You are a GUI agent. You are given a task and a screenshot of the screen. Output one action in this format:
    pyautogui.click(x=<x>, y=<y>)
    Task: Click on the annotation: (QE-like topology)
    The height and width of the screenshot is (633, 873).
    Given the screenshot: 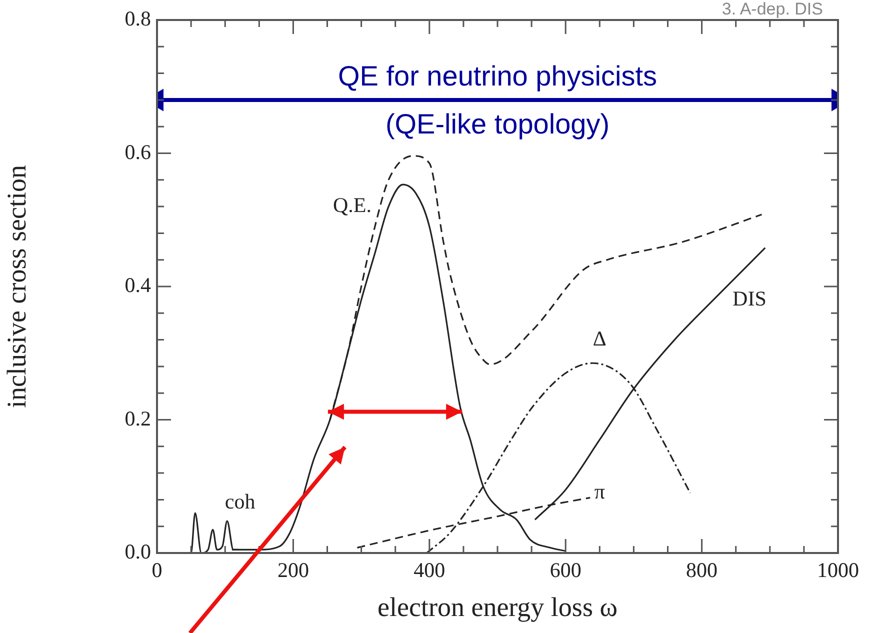 What is the action you would take?
    pyautogui.click(x=497, y=124)
    